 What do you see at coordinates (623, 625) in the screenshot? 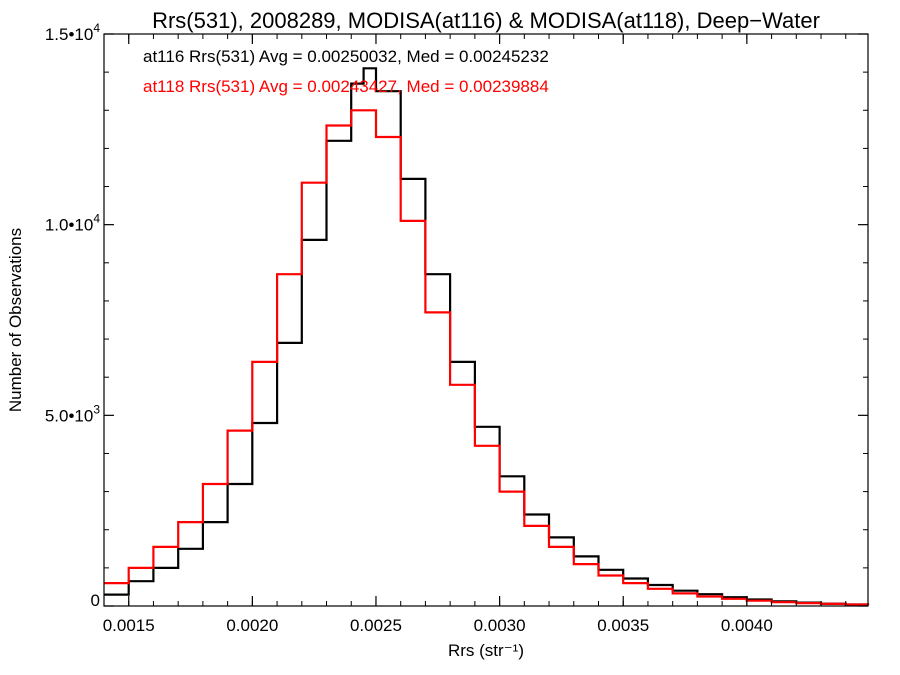
I see `x-tick-label: 0.0035` at bounding box center [623, 625].